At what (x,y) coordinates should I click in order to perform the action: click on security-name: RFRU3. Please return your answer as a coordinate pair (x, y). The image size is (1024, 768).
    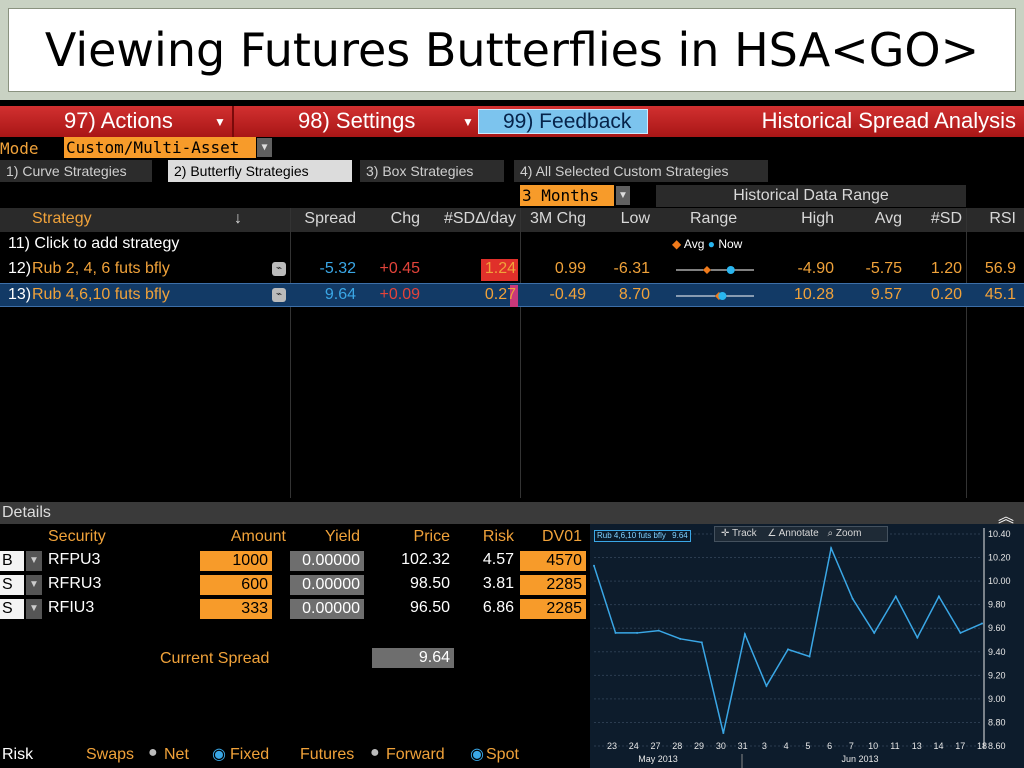
    Looking at the image, I should click on (75, 583).